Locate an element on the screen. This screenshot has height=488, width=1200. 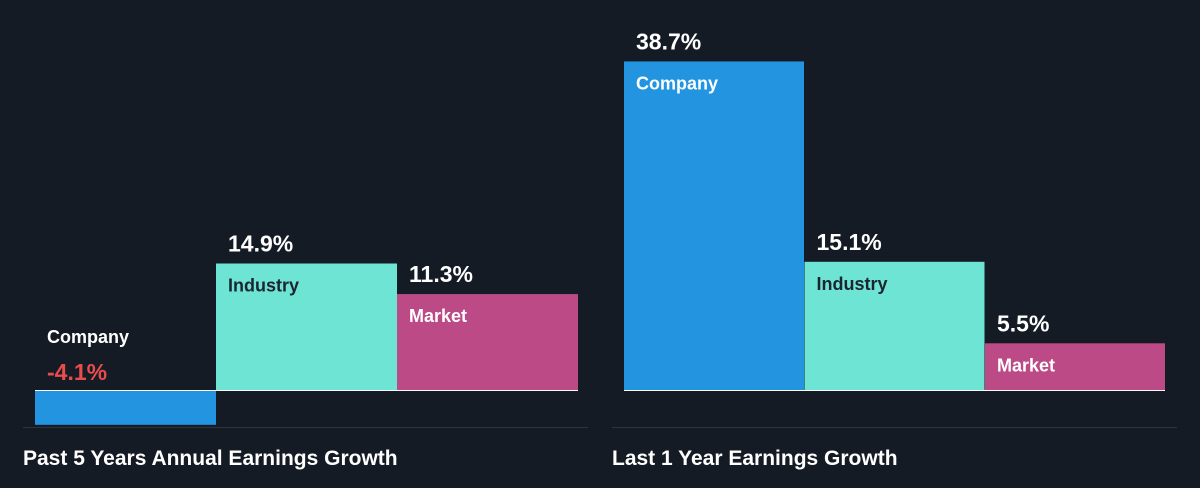
value-label-industry: 15.1% is located at coordinates (849, 242).